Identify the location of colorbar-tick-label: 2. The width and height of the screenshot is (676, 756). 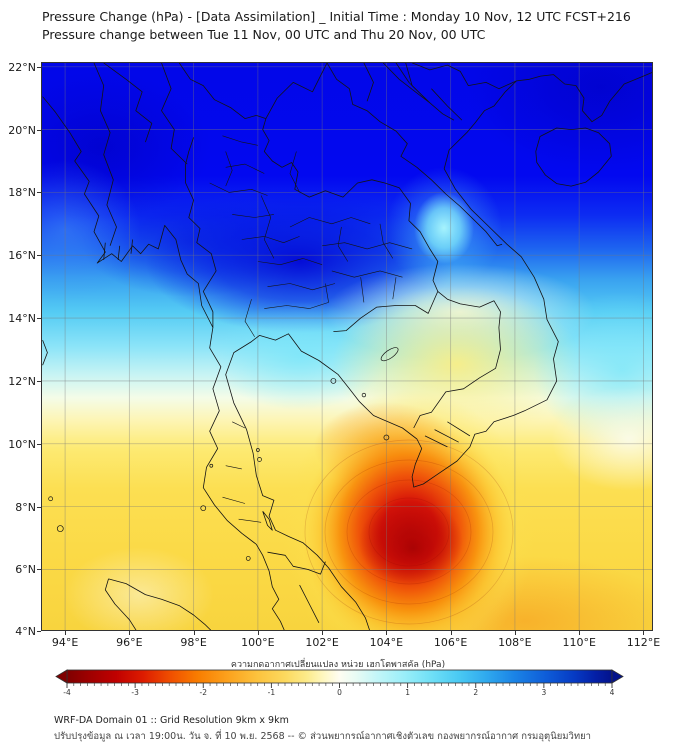
(476, 692).